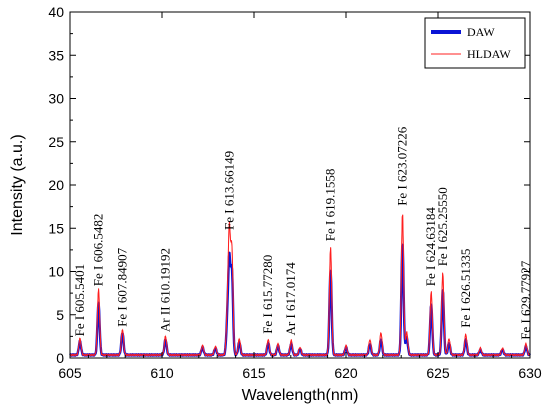 This screenshot has width=550, height=410. Describe the element at coordinates (98, 250) in the screenshot. I see `peak-label: Fe I 606.5482` at that location.